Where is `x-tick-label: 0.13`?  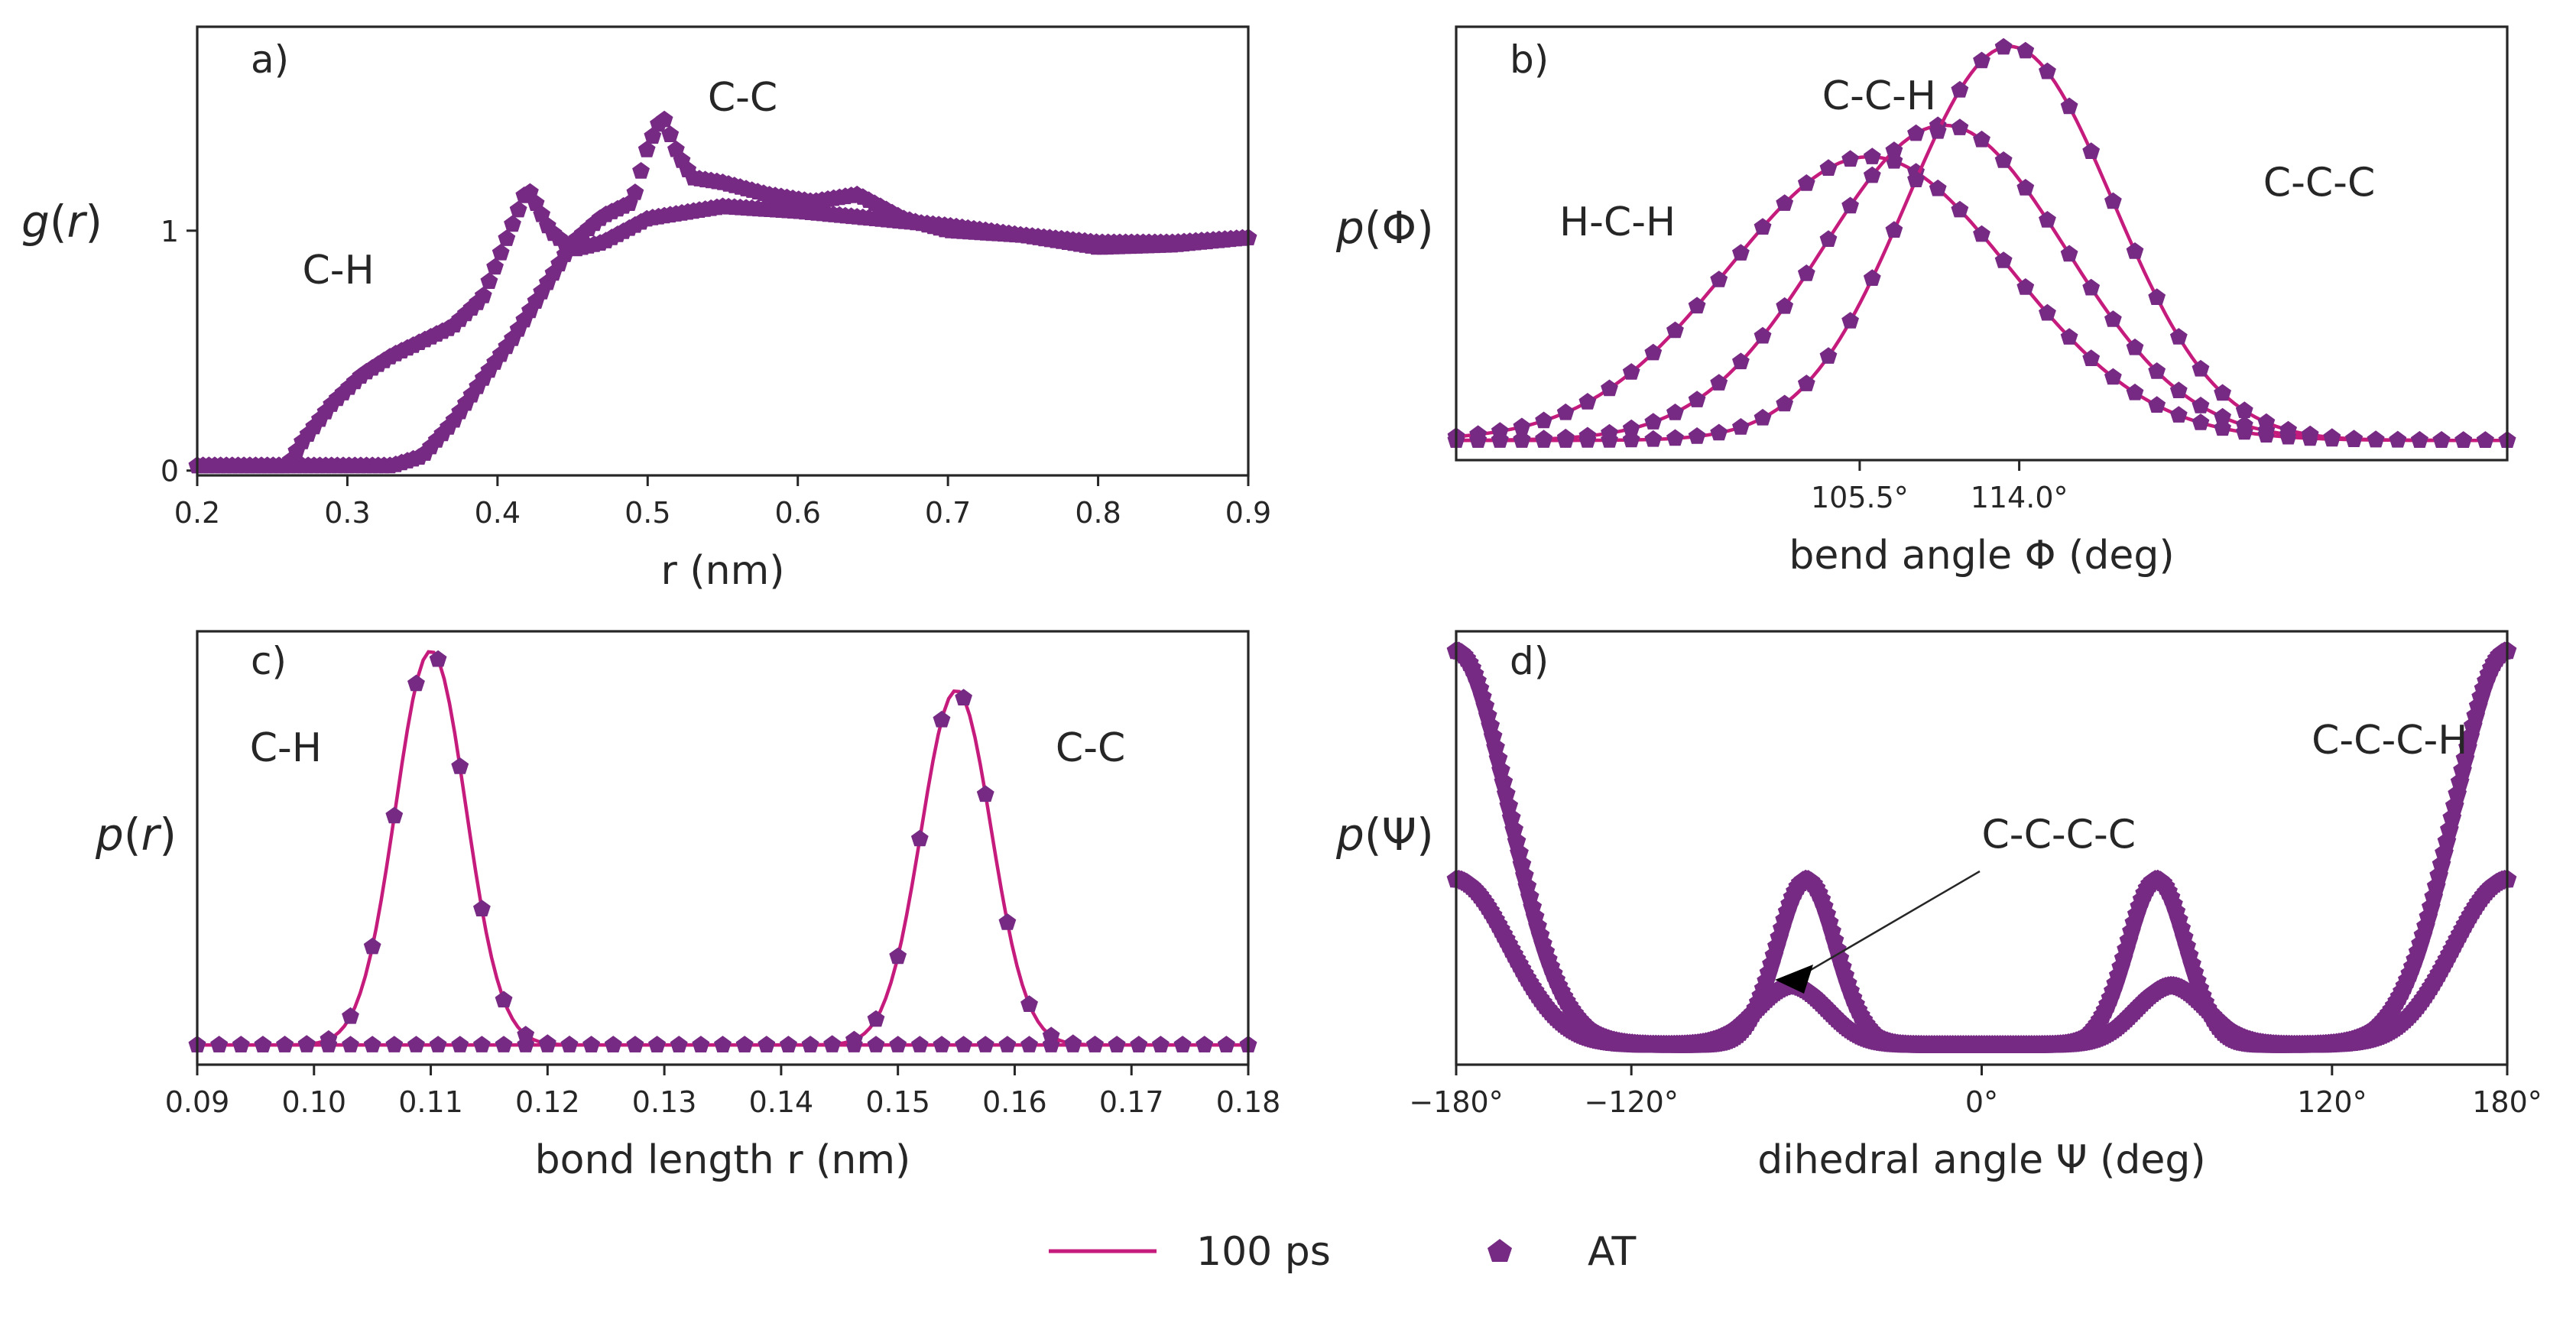 x-tick-label: 0.13 is located at coordinates (664, 1102).